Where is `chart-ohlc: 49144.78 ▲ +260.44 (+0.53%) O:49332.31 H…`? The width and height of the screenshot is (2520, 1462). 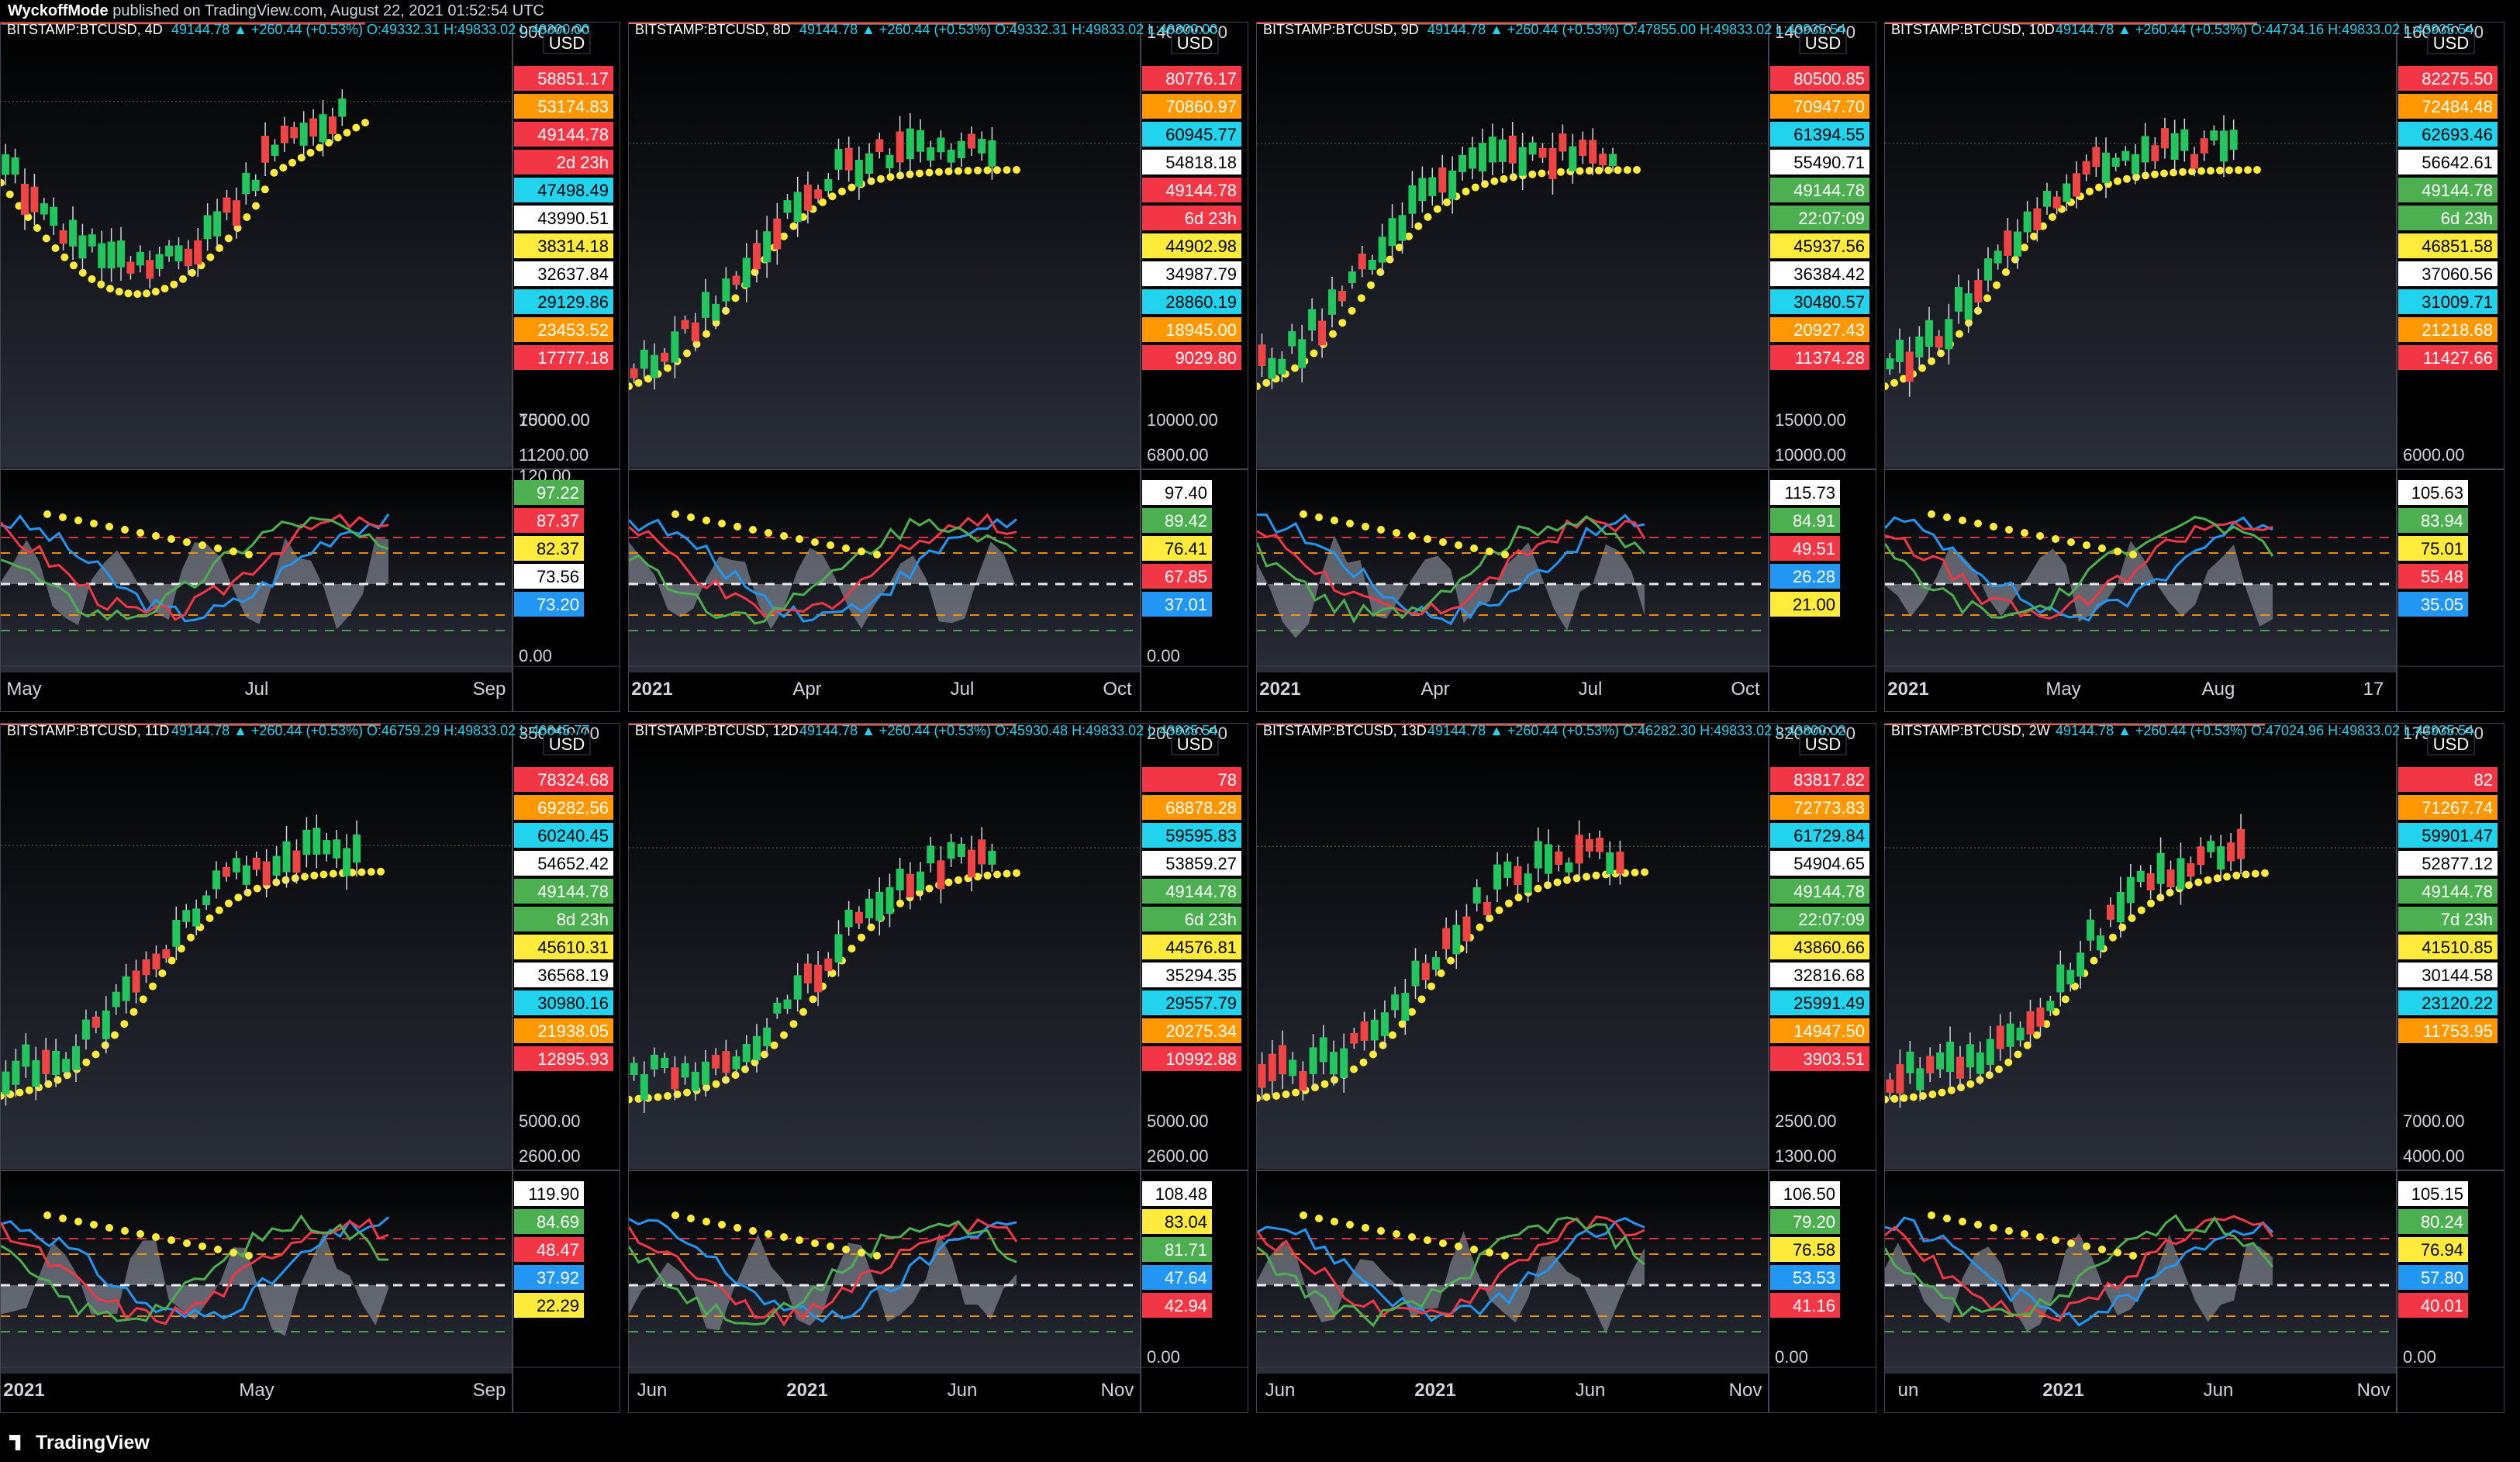
chart-ohlc: 49144.78 ▲ +260.44 (+0.53%) O:49332.31 H… is located at coordinates (380, 30).